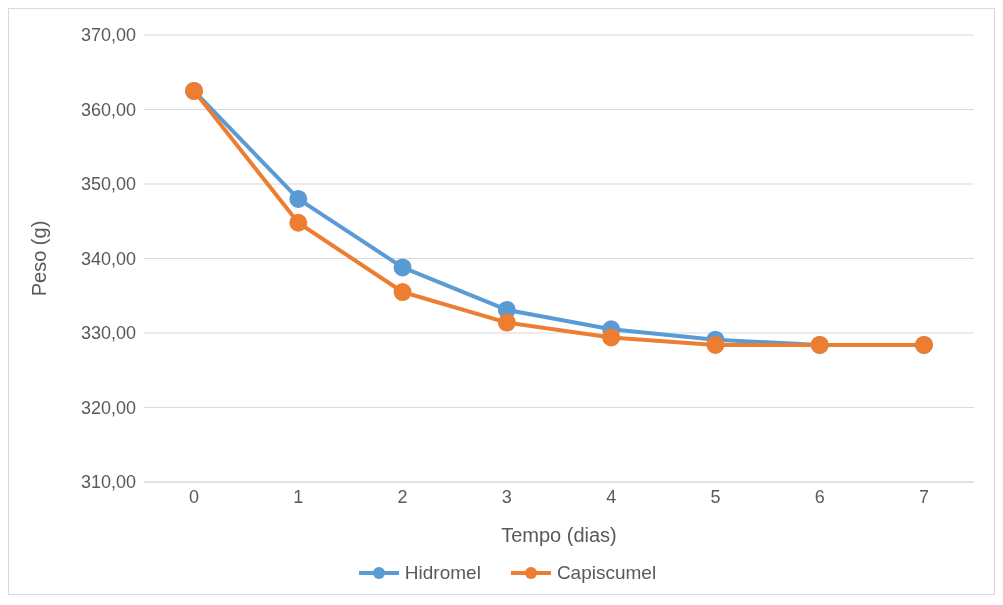 The width and height of the screenshot is (1003, 605). What do you see at coordinates (108, 109) in the screenshot?
I see `y-tick-label: 360,00` at bounding box center [108, 109].